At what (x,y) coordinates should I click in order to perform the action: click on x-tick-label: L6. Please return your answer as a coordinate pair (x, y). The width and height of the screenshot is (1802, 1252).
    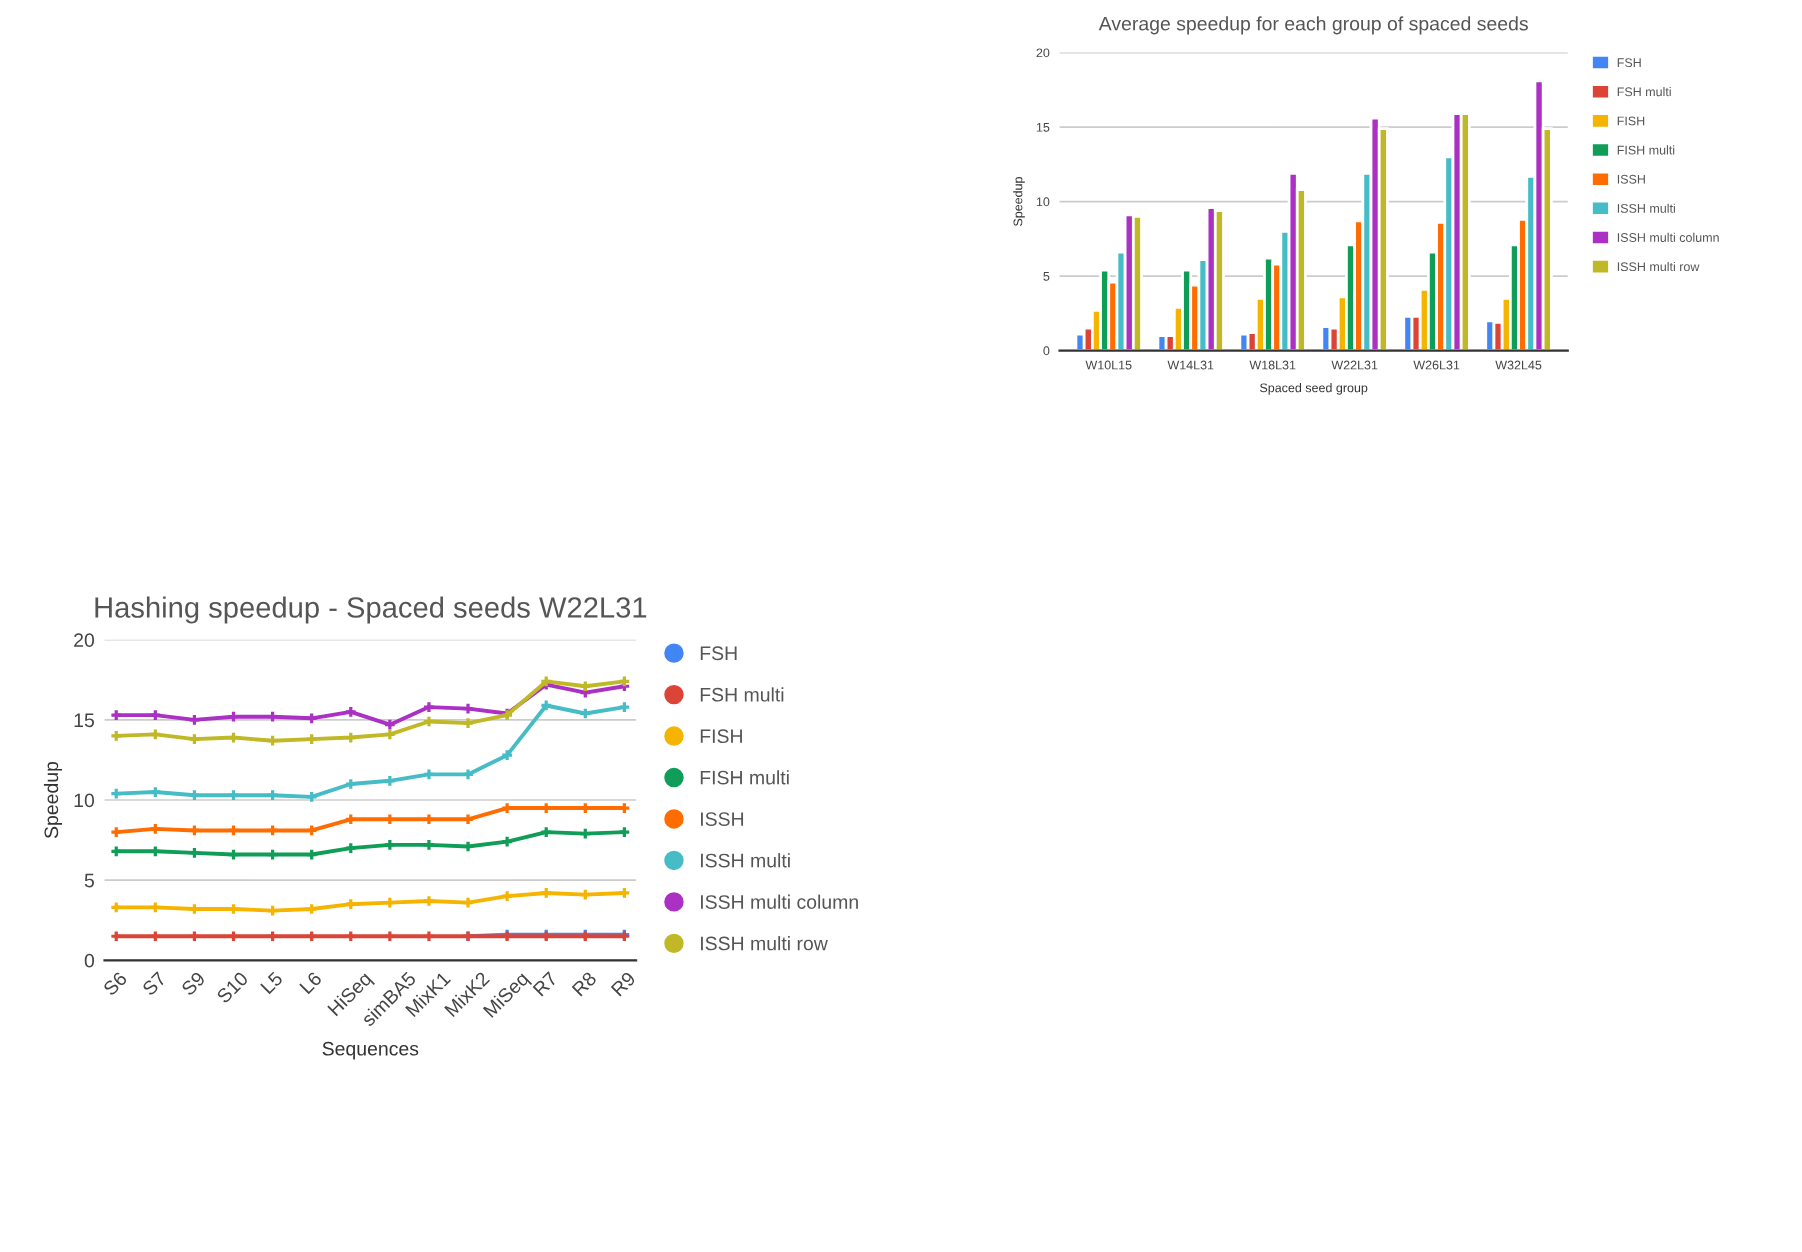
    Looking at the image, I should click on (311, 982).